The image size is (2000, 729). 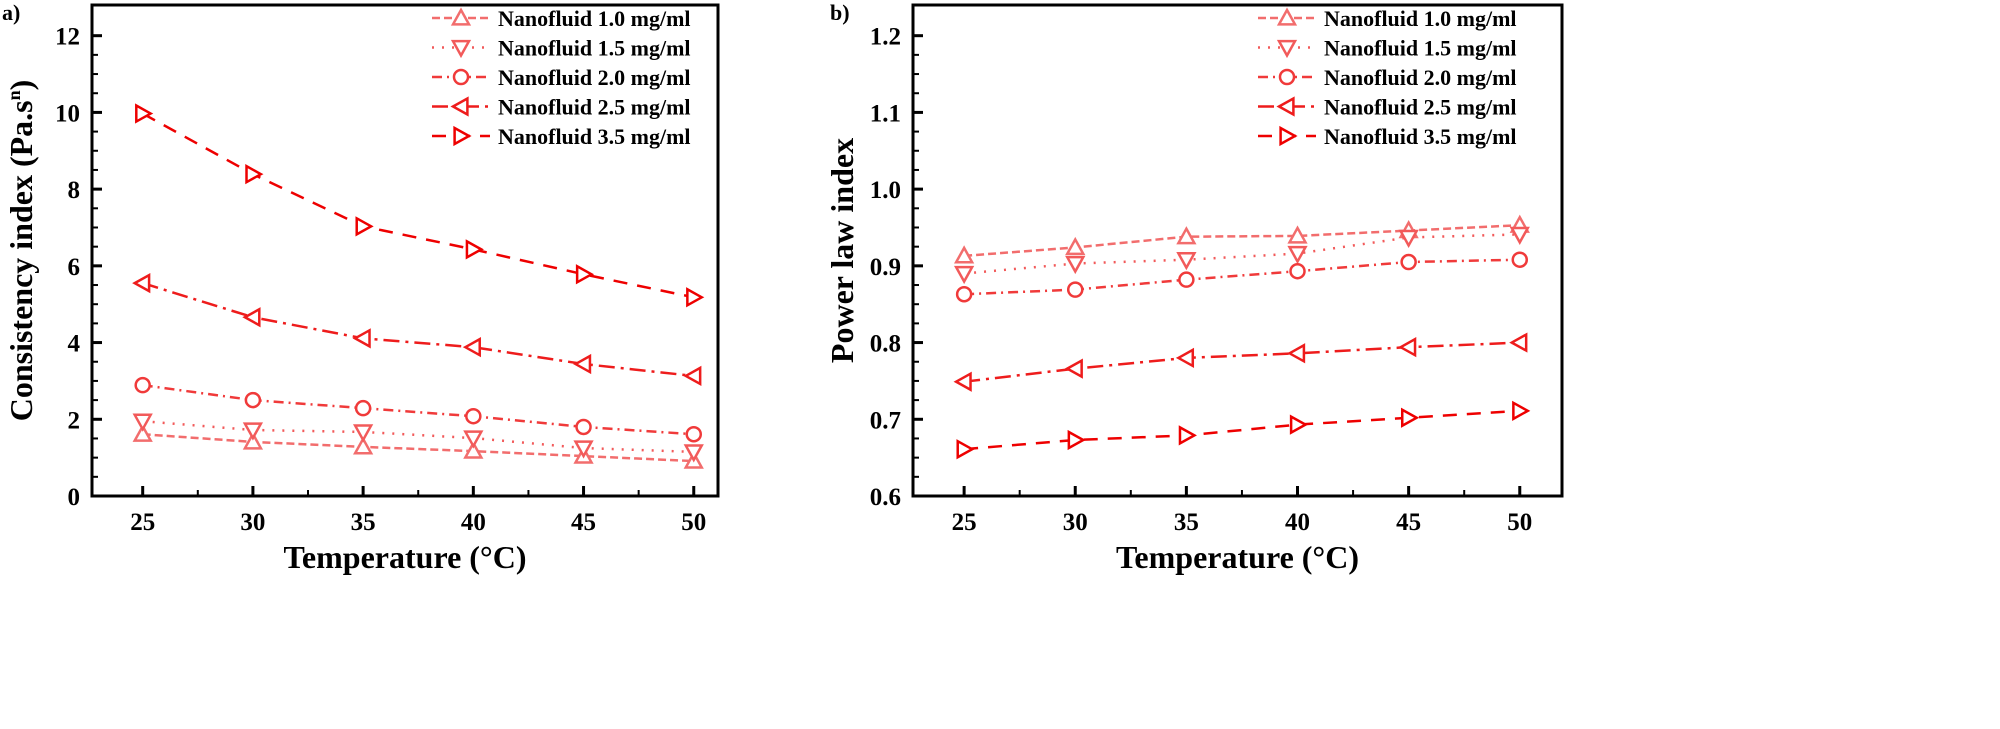 I want to click on y-axis-label: Power law index, so click(x=842, y=250).